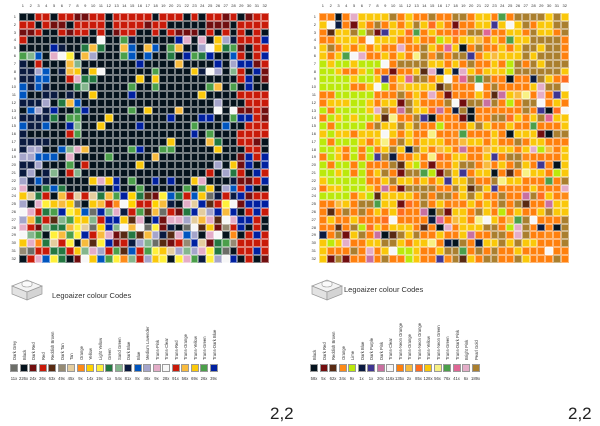 The image size is (600, 426). What do you see at coordinates (424, 5) in the screenshot?
I see `column-number: 14` at bounding box center [424, 5].